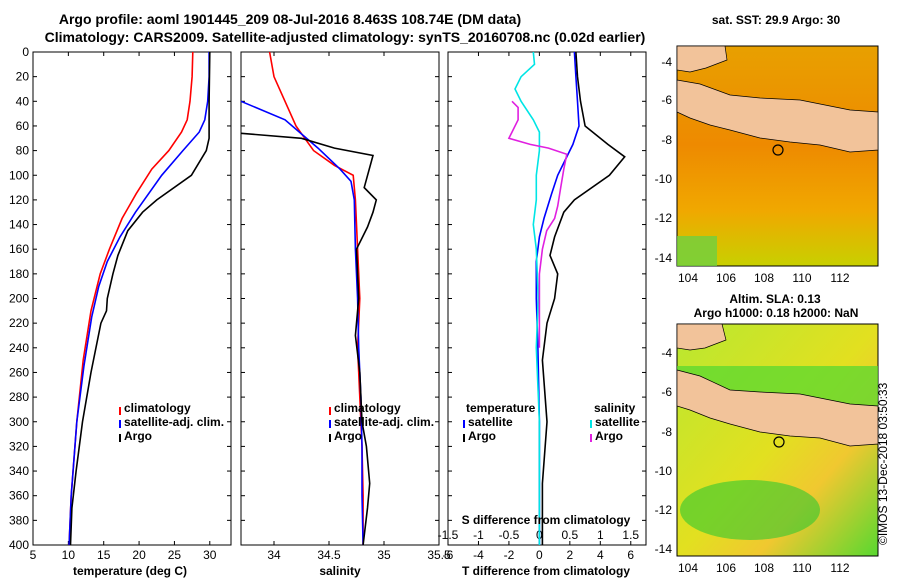  Describe the element at coordinates (19, 520) in the screenshot. I see `depth-tick-label: 380` at that location.